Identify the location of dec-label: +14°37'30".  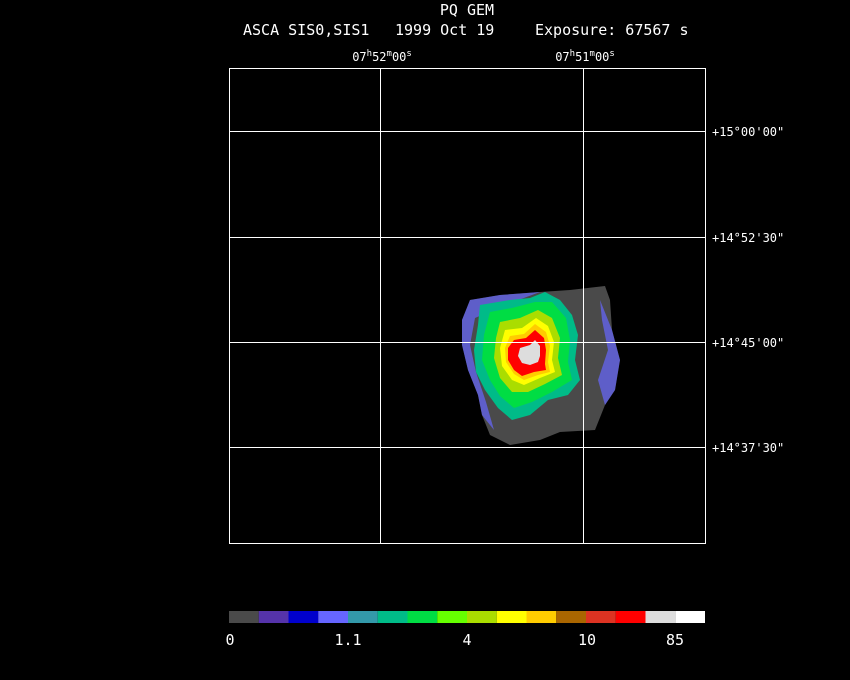
(748, 448).